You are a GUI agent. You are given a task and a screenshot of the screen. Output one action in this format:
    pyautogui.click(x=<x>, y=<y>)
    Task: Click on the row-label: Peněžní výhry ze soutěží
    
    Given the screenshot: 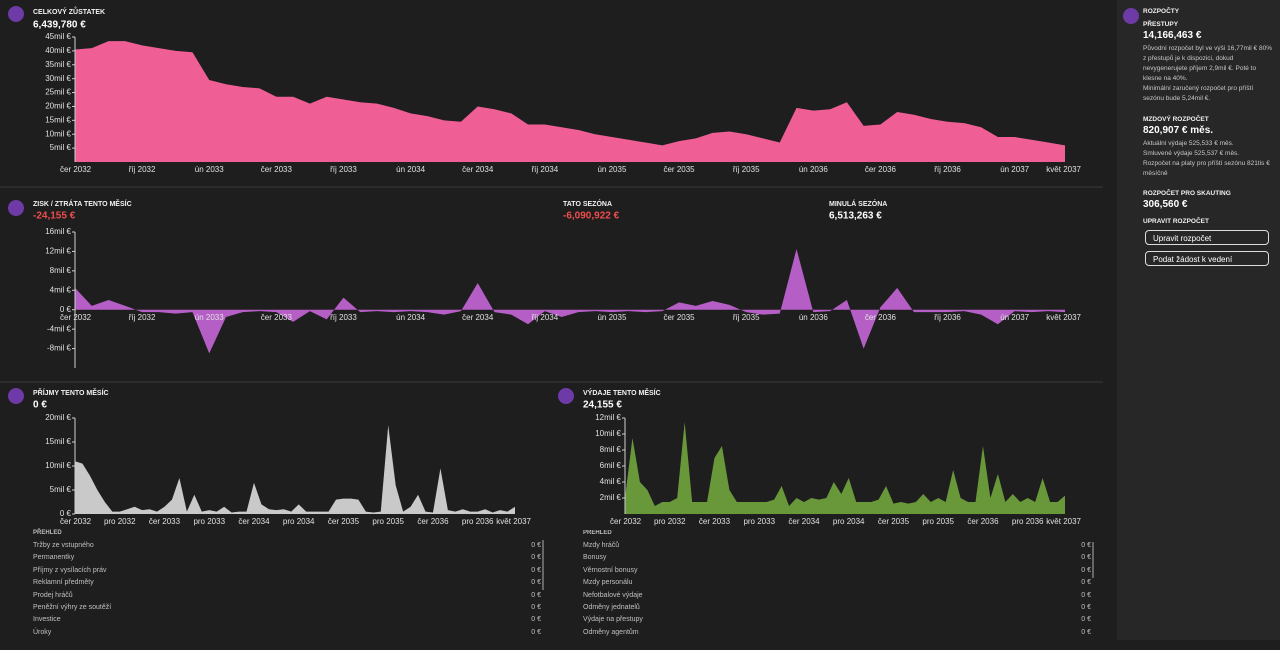 What is the action you would take?
    pyautogui.click(x=72, y=607)
    